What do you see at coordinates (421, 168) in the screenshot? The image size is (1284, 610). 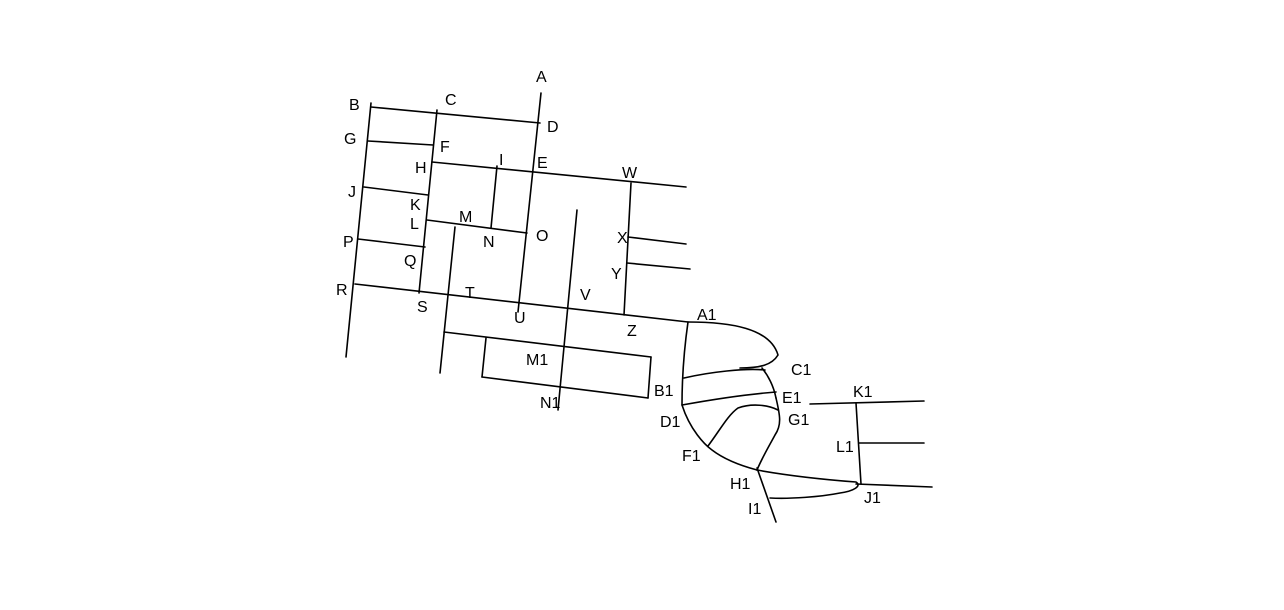 I see `label-h: H` at bounding box center [421, 168].